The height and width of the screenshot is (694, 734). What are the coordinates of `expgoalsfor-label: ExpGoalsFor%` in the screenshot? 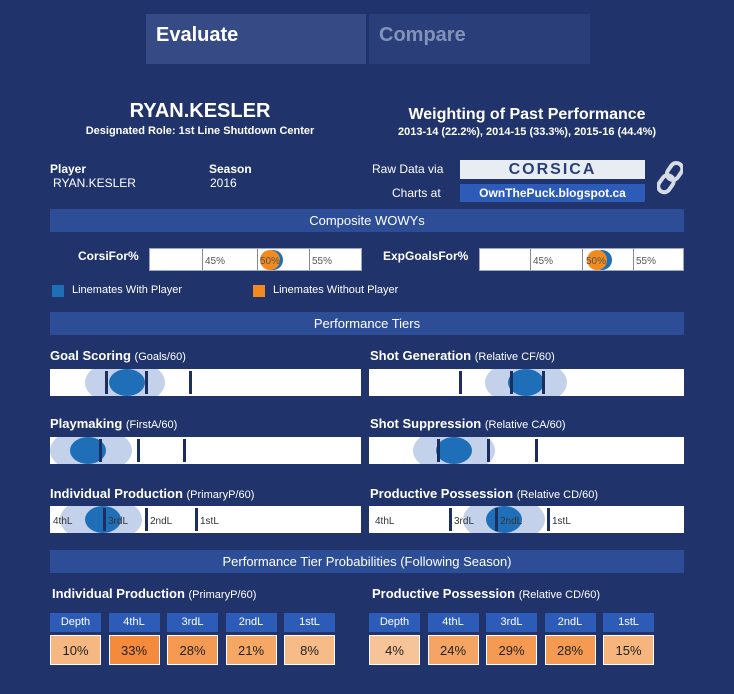 It's located at (426, 256).